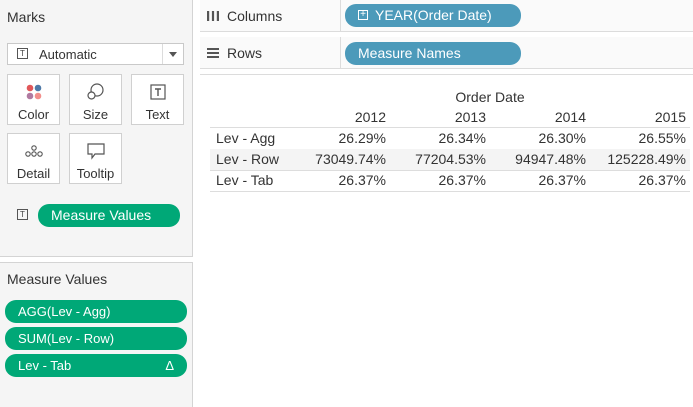 Image resolution: width=693 pixels, height=407 pixels. I want to click on delta-icon: Δ, so click(169, 365).